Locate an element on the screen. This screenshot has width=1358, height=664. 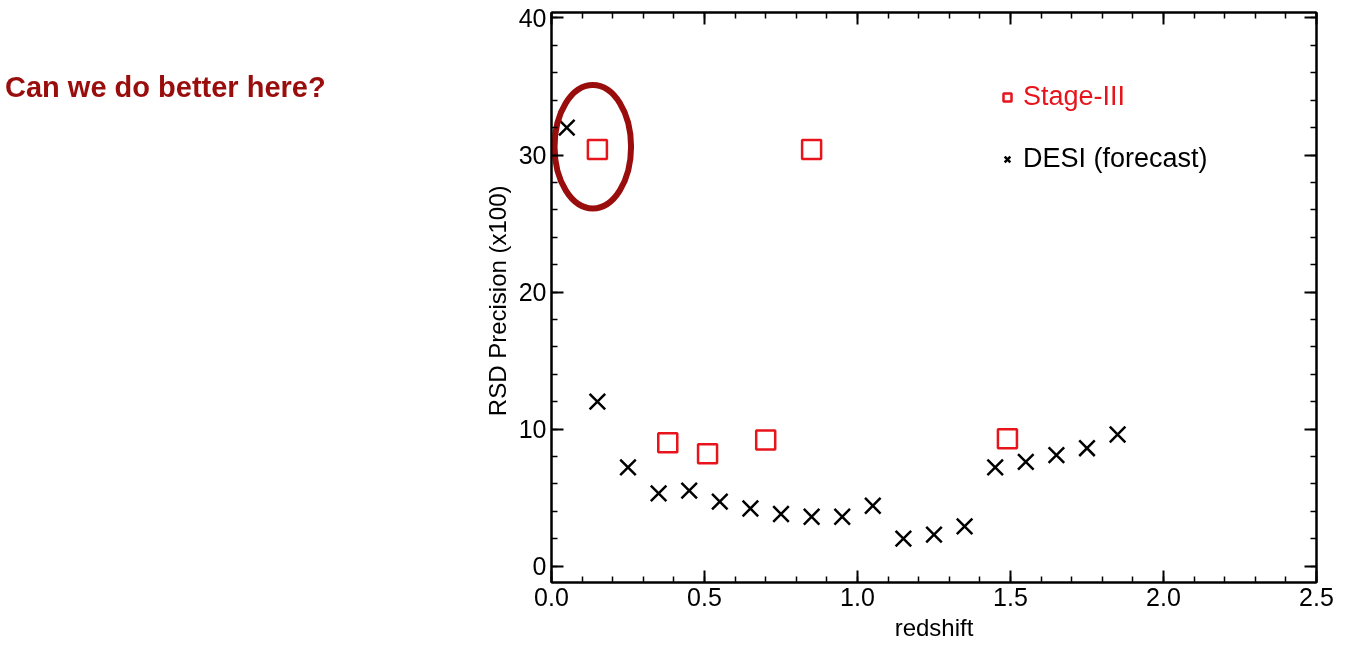
y-tick-label: 30 is located at coordinates (532, 155).